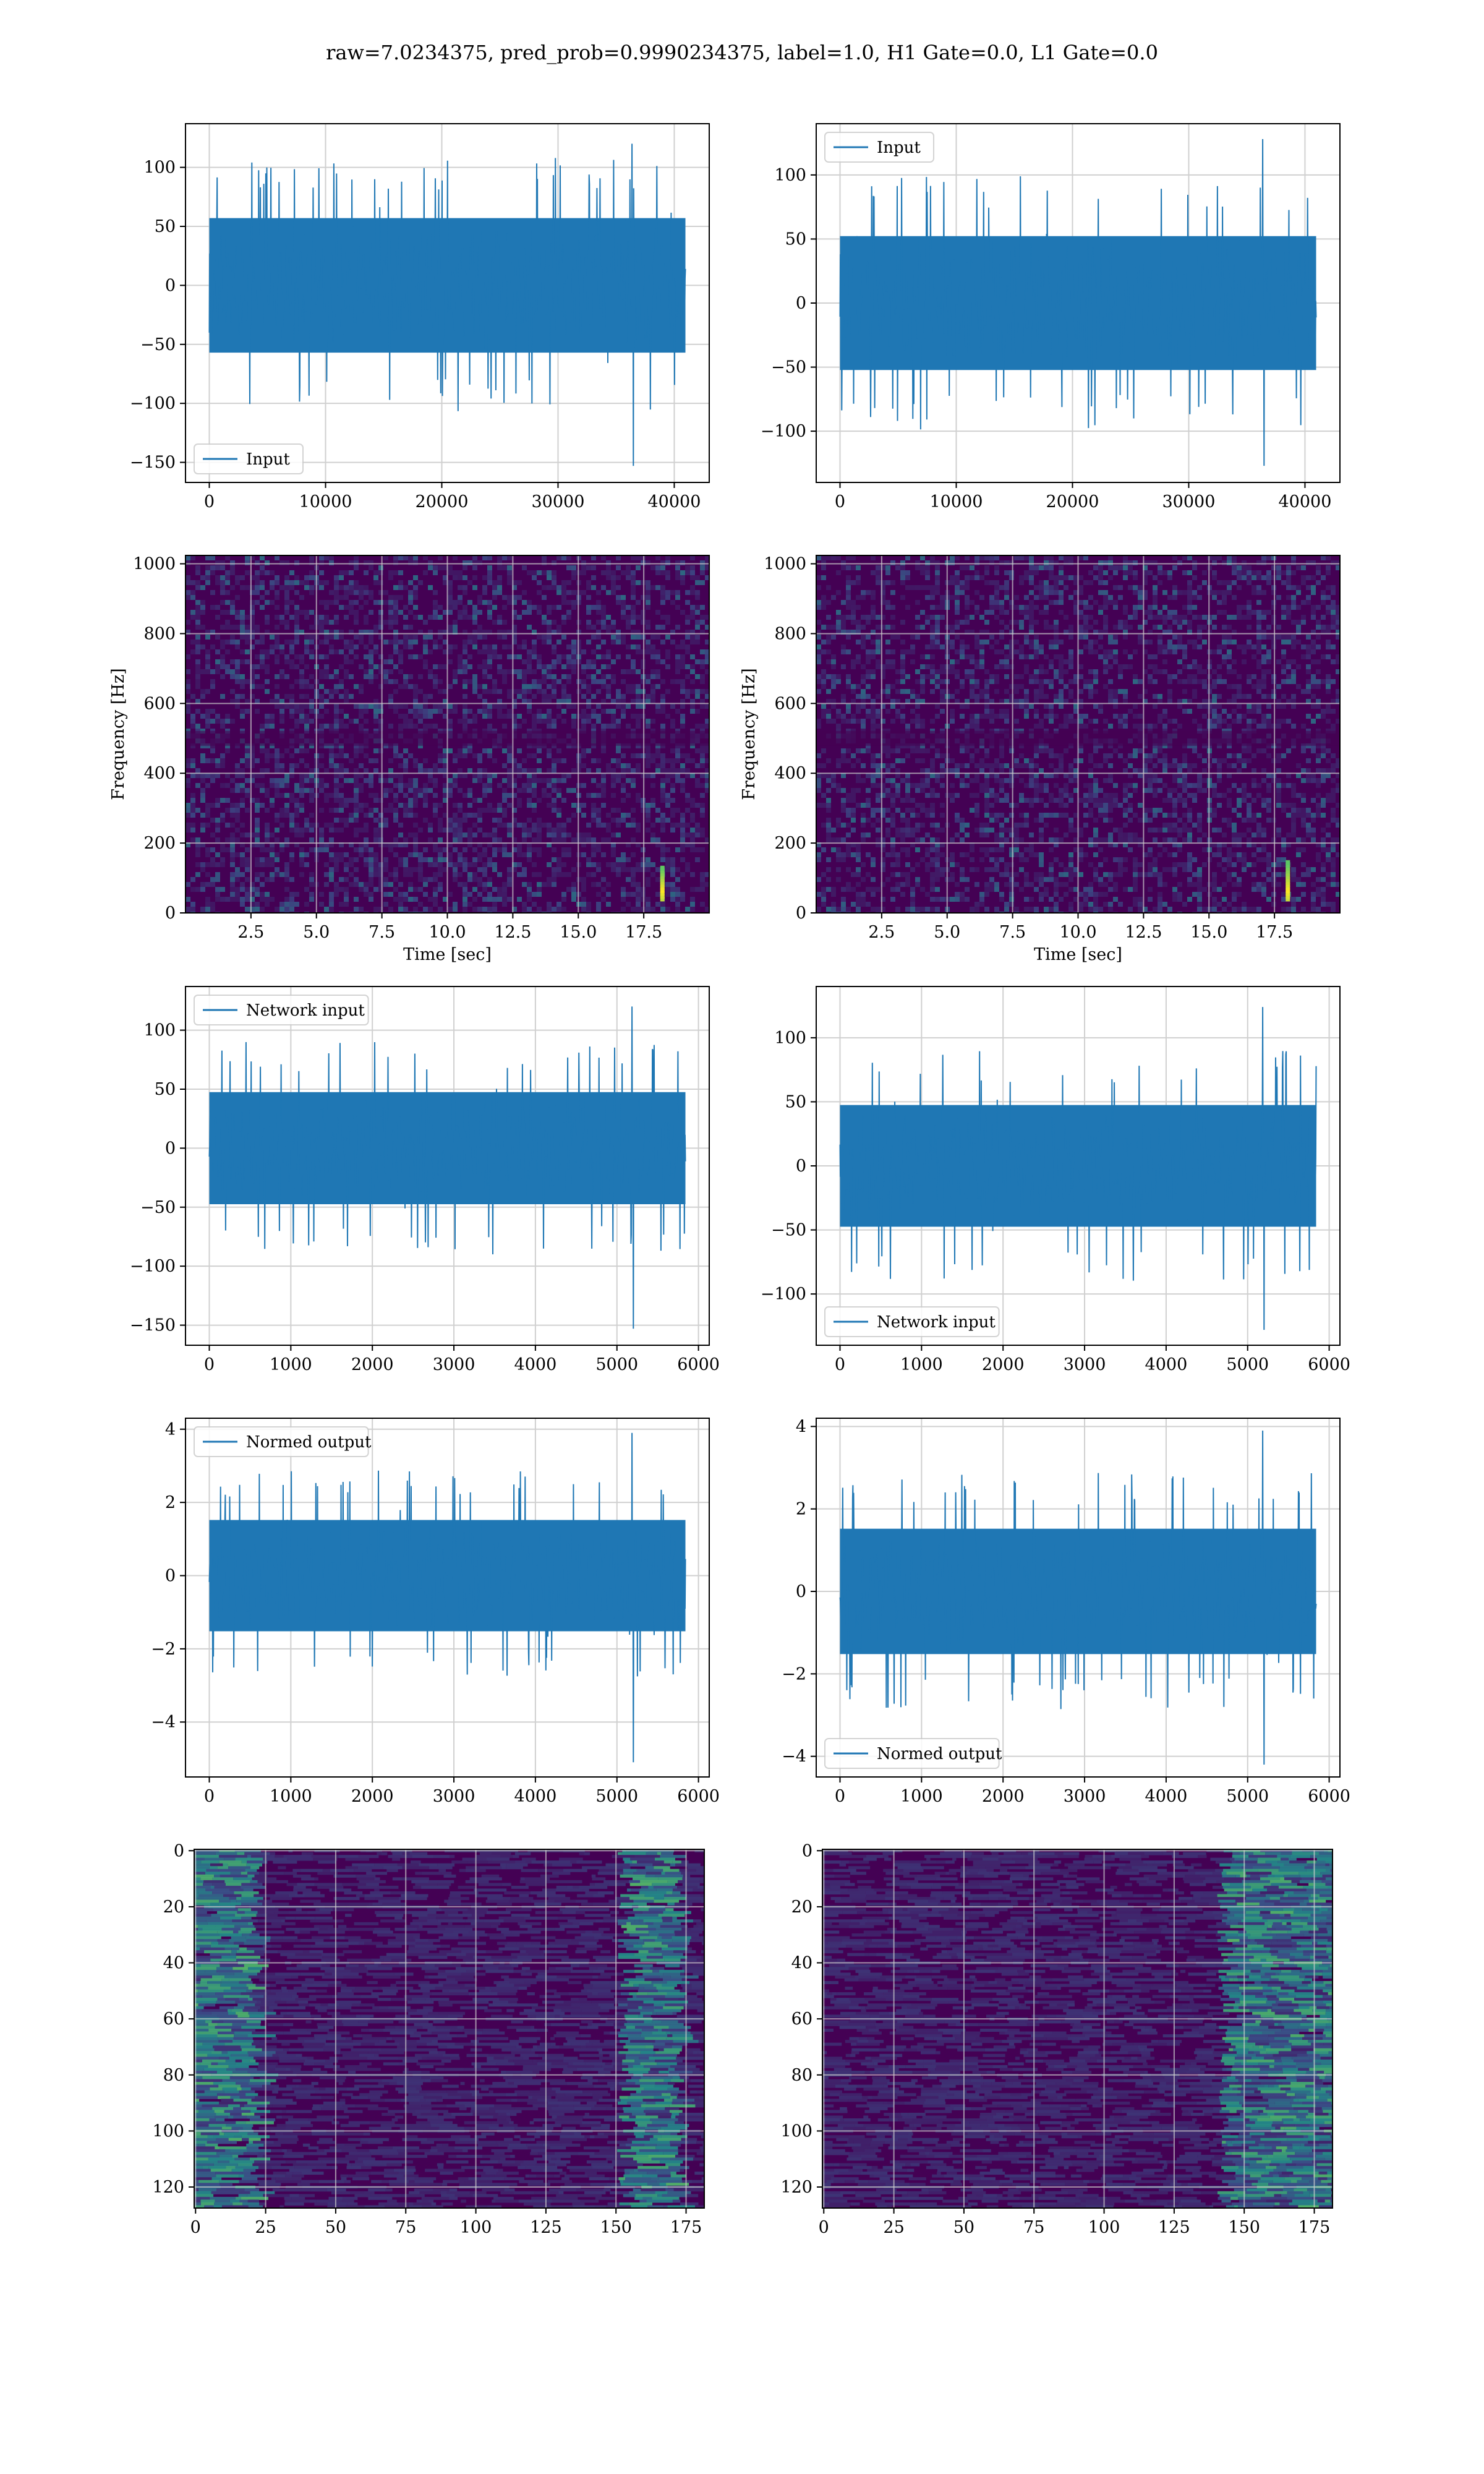  What do you see at coordinates (790, 634) in the screenshot?
I see `y-tick-label: 800` at bounding box center [790, 634].